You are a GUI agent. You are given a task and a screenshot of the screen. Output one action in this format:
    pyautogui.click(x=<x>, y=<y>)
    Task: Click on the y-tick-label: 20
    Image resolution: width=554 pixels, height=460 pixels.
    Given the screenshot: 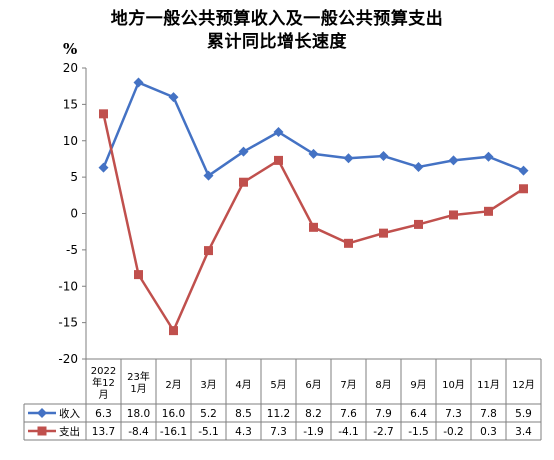 What is the action you would take?
    pyautogui.click(x=70, y=68)
    